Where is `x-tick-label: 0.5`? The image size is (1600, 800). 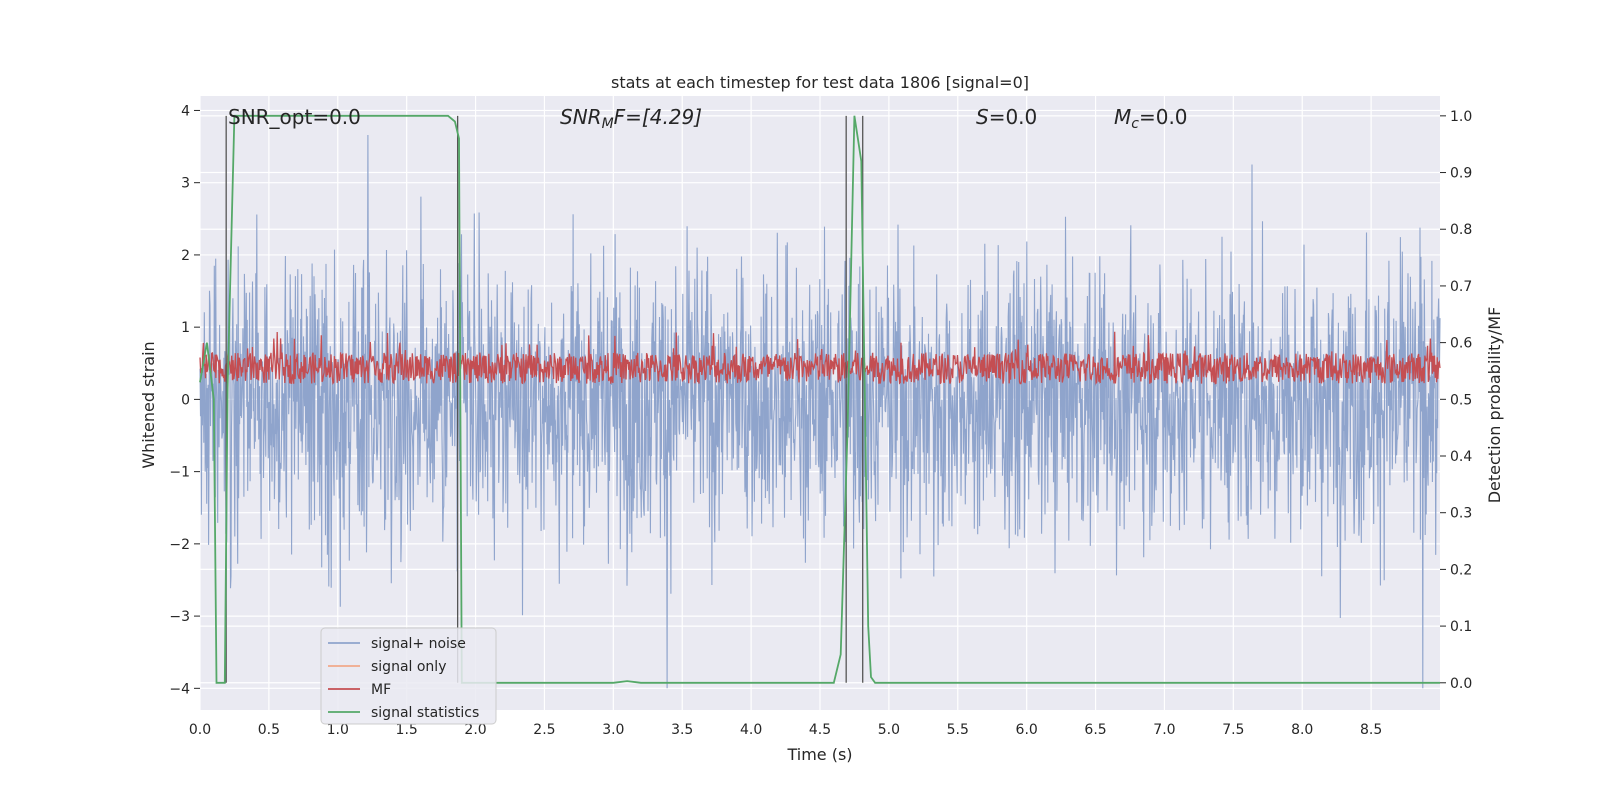
x-tick-label: 0.5 is located at coordinates (269, 730).